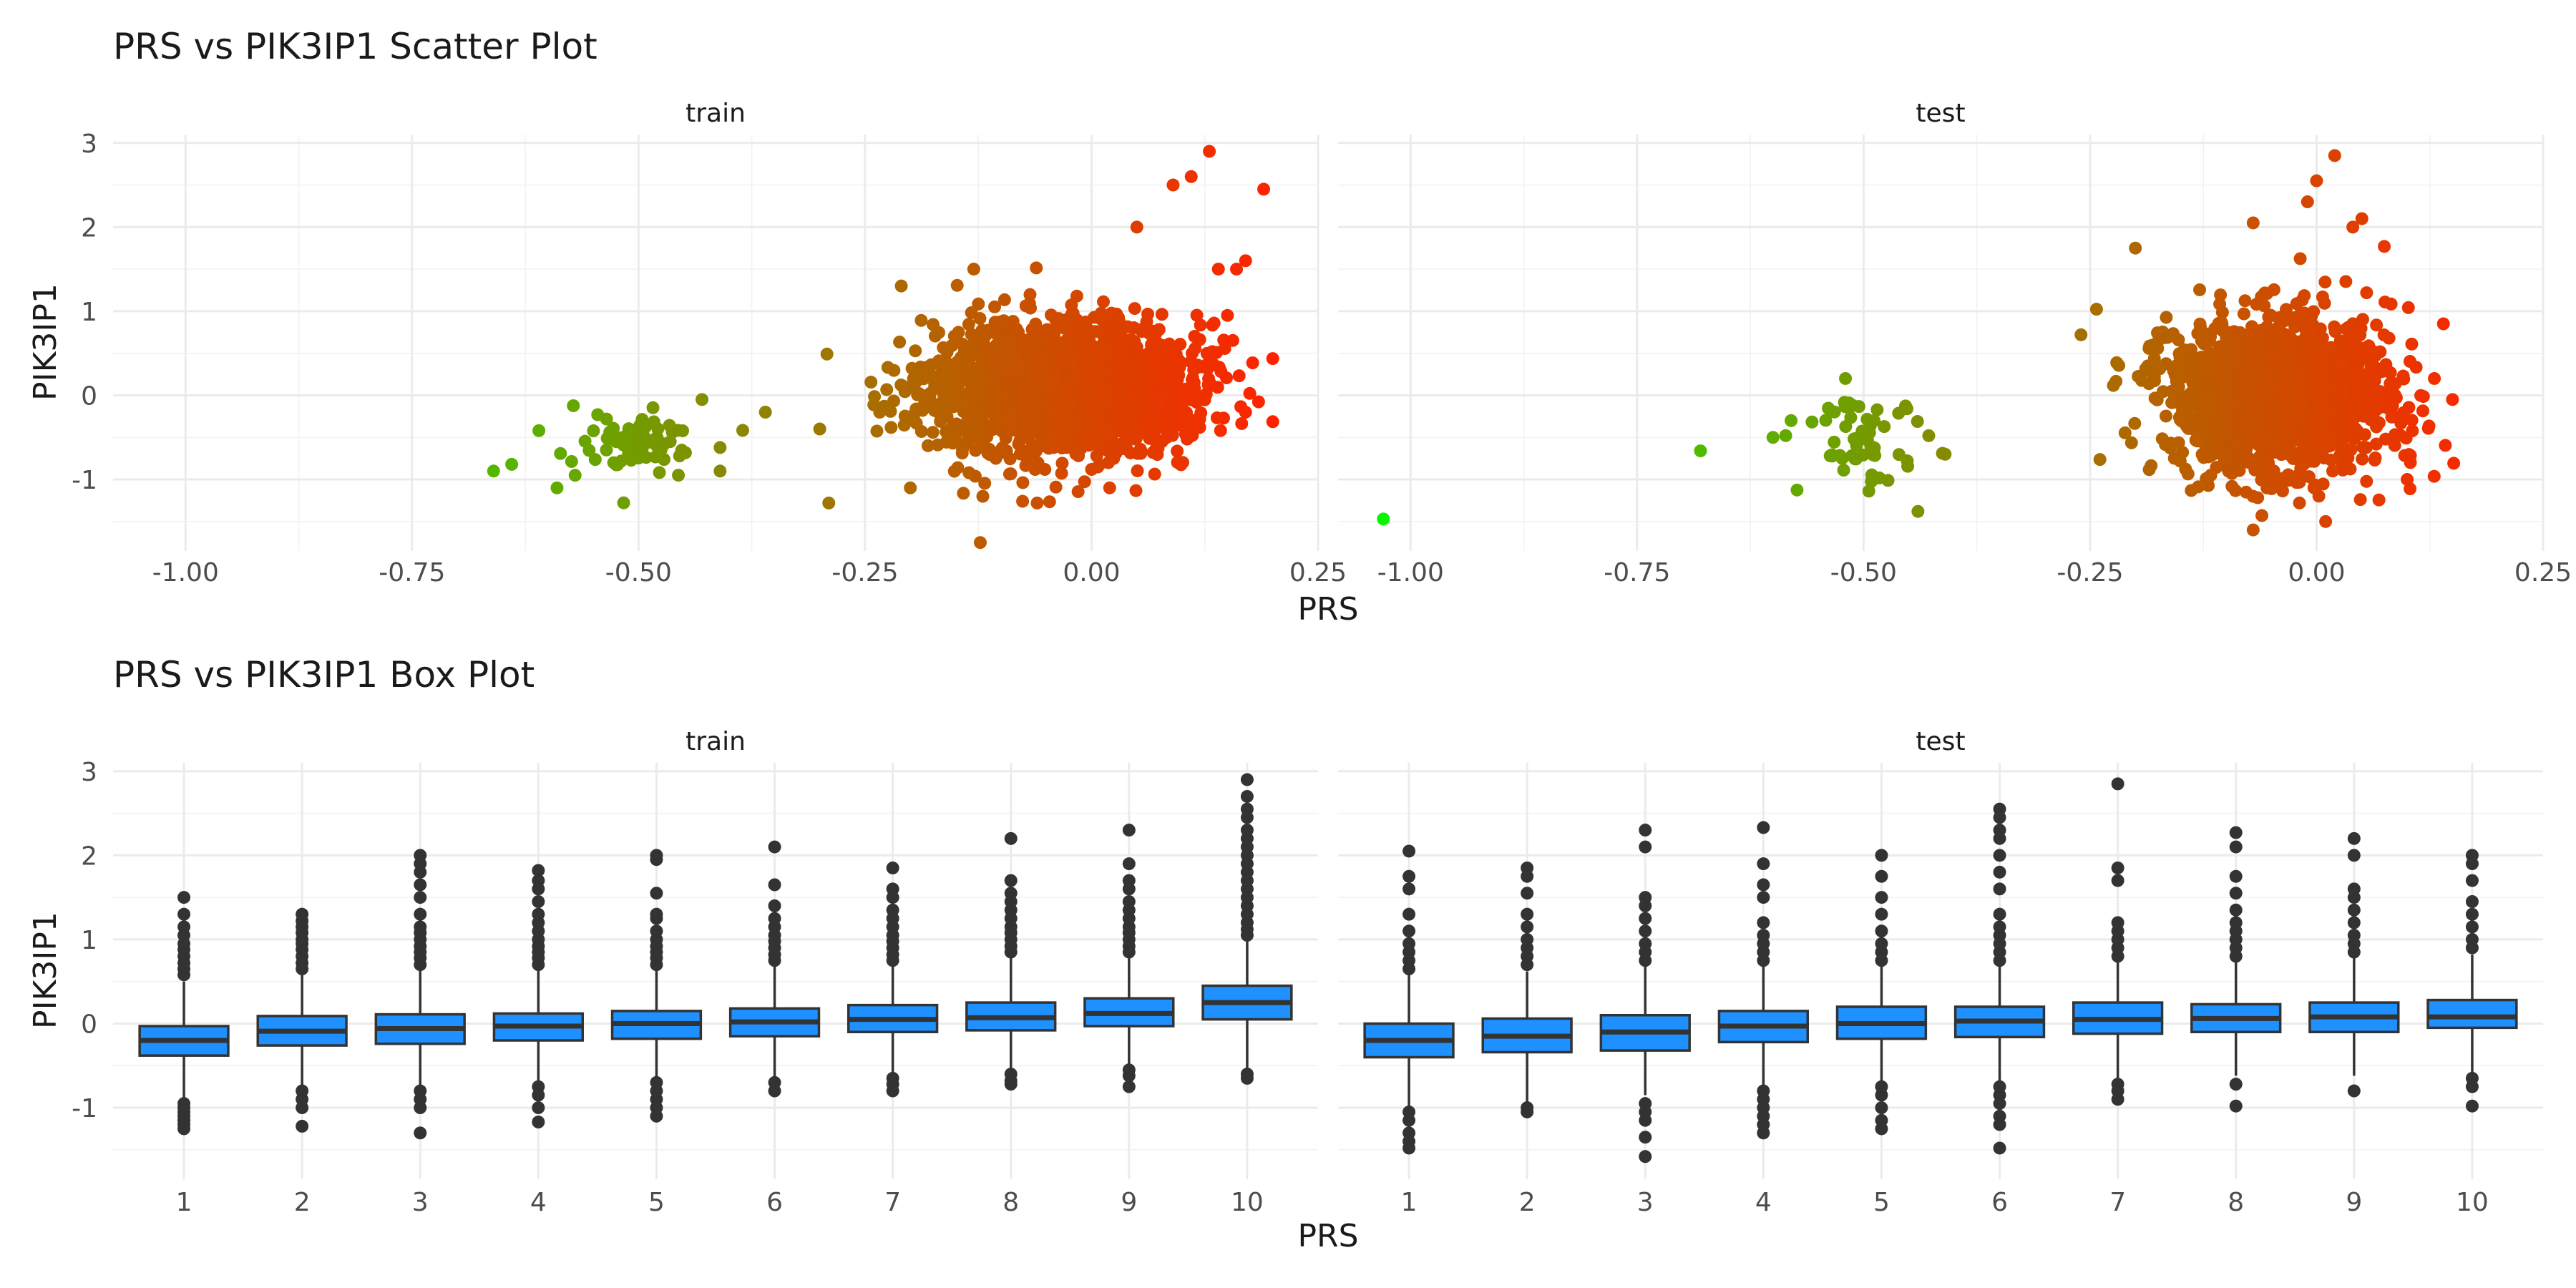 This screenshot has height=1288, width=2576. I want to click on box-iqr, so click(2472, 1014).